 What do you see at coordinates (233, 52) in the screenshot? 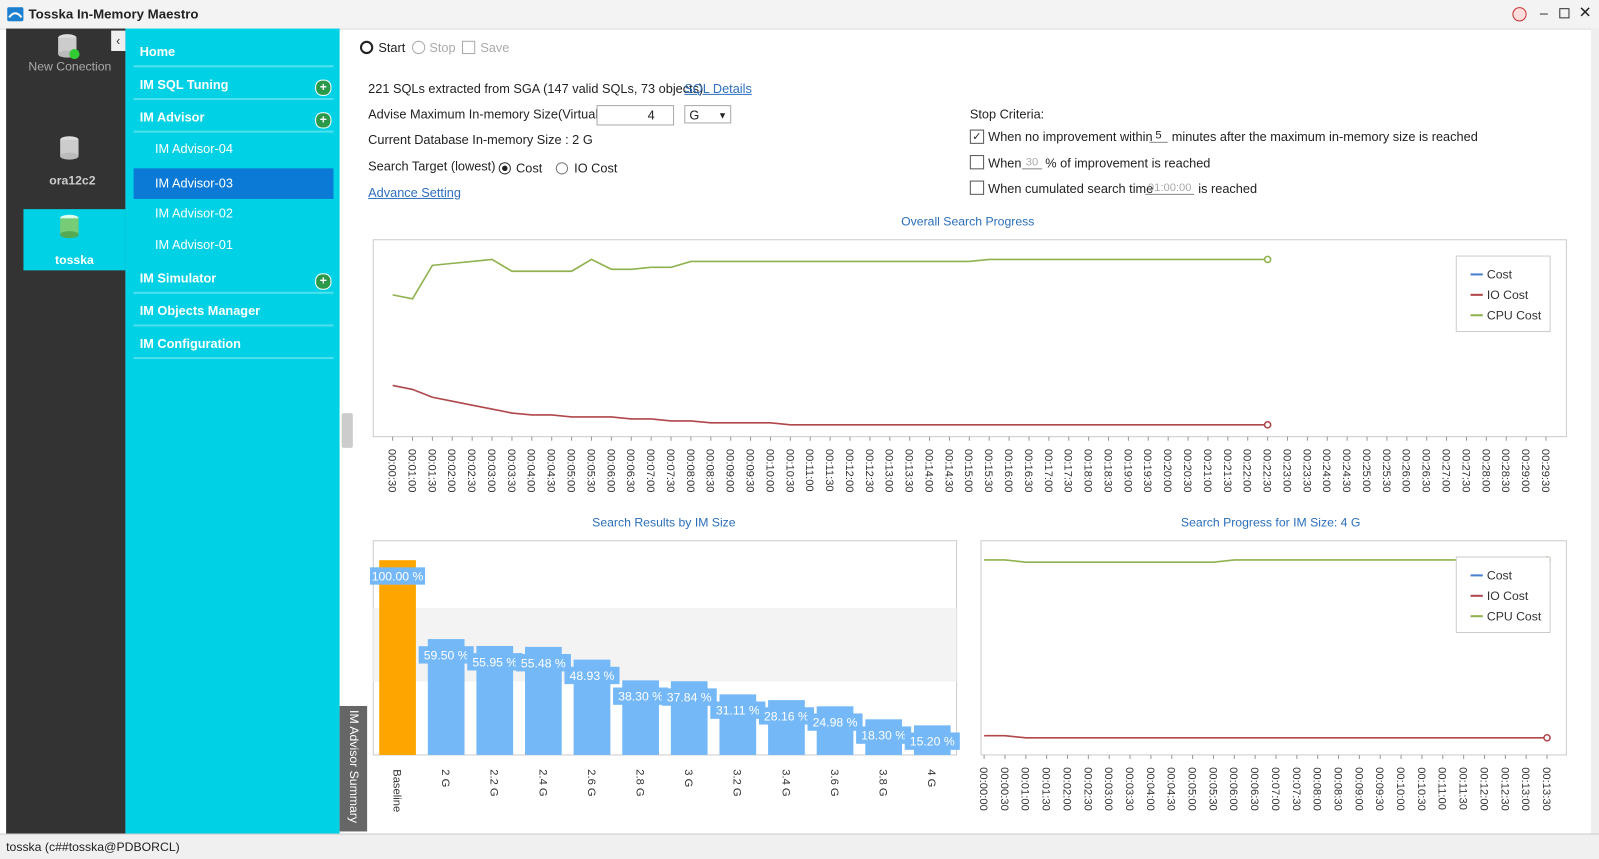
I see `nav-item: Home` at bounding box center [233, 52].